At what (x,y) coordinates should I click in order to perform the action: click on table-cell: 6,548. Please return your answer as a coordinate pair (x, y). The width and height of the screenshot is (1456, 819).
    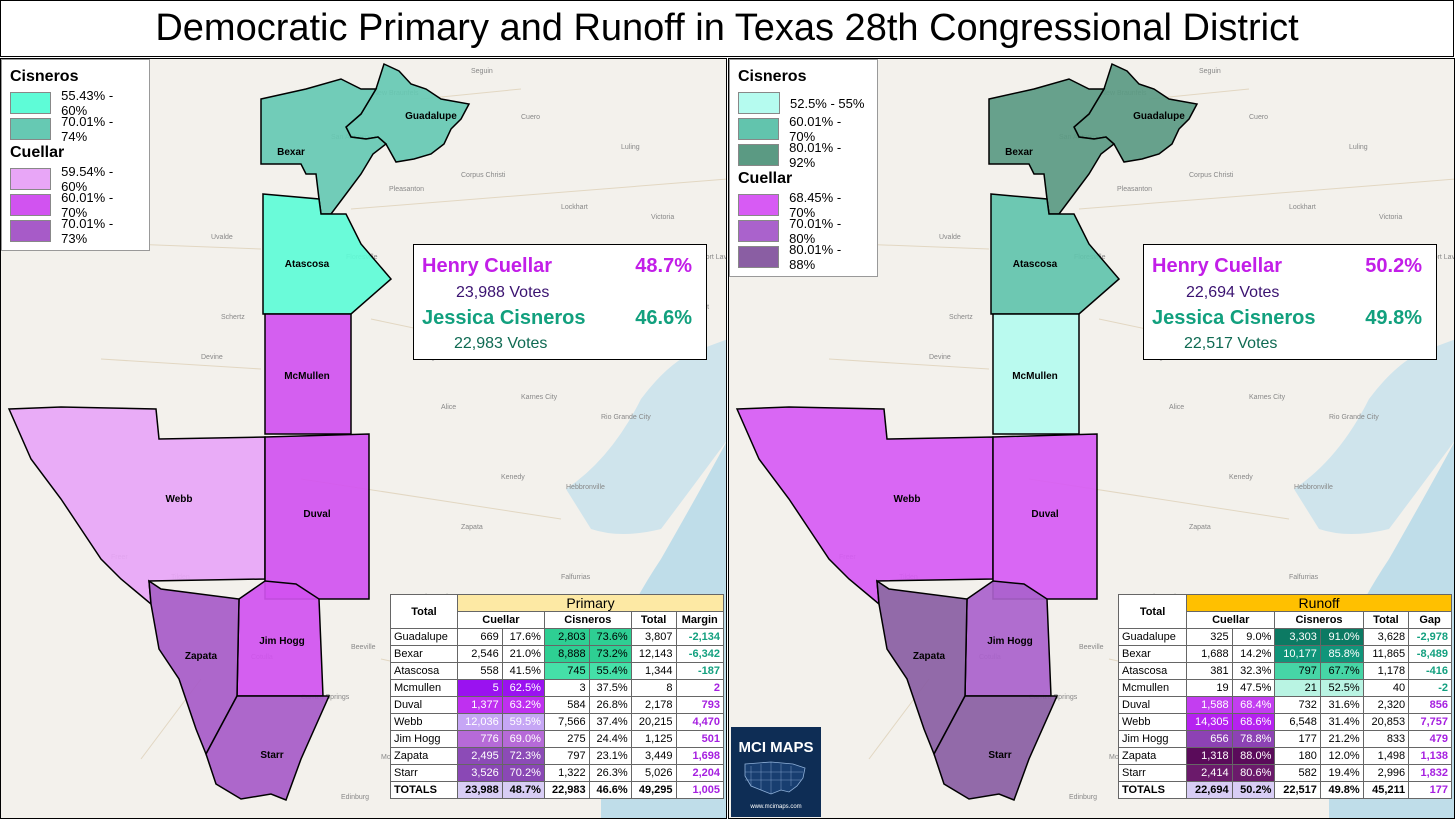
    Looking at the image, I should click on (1297, 722).